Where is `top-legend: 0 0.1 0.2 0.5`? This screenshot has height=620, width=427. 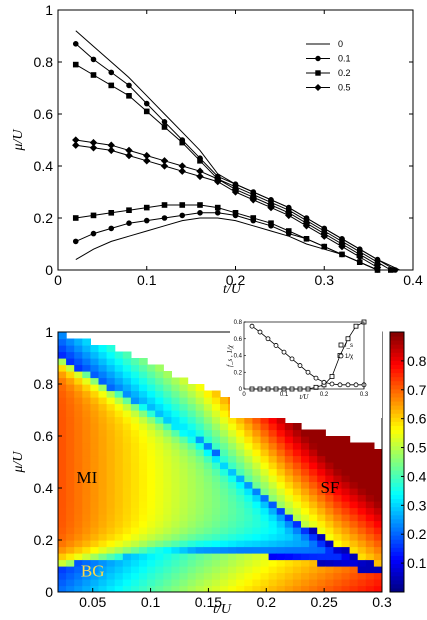 top-legend: 0 0.1 0.2 0.5 is located at coordinates (328, 66).